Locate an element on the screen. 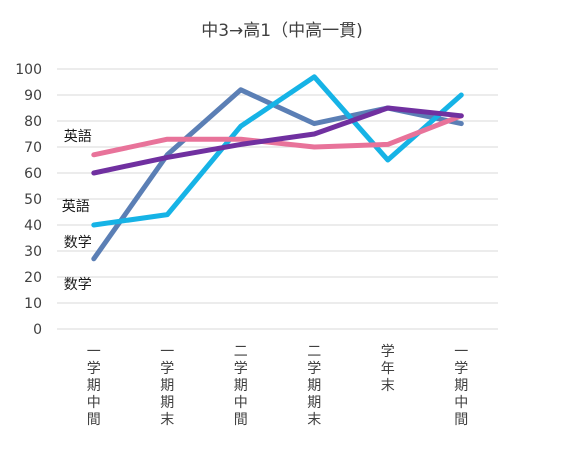 The width and height of the screenshot is (565, 449). y-axis-ticks: 0 10 20 30 40 50 60 70 80 90 100 is located at coordinates (28, 200).